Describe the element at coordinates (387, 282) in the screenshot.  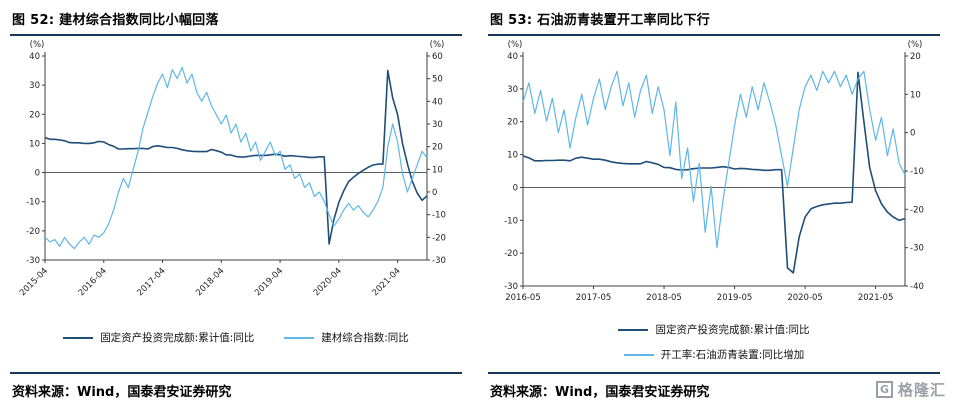
I see `x-axis-tick-label: 2021-04` at that location.